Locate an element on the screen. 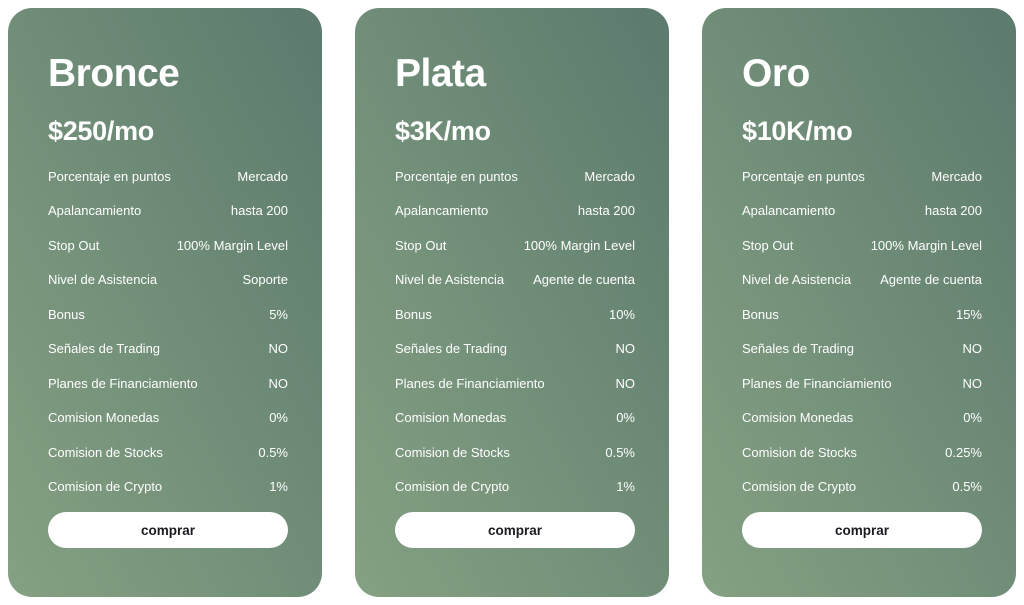  feature-row: Comision de Stocks 0.25% is located at coordinates (862, 452).